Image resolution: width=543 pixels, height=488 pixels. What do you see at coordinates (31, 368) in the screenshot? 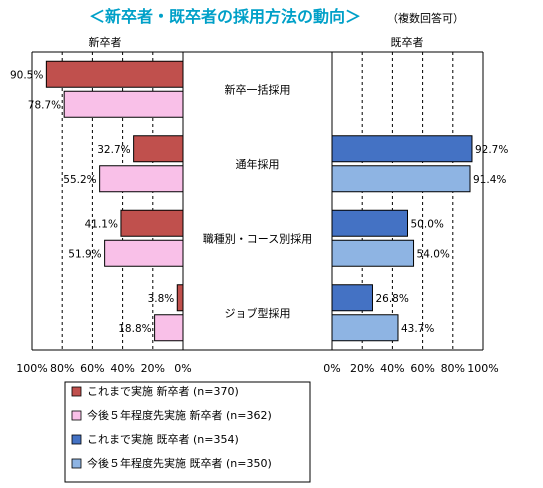
I see `left-axis-tick-label: 100%` at bounding box center [31, 368].